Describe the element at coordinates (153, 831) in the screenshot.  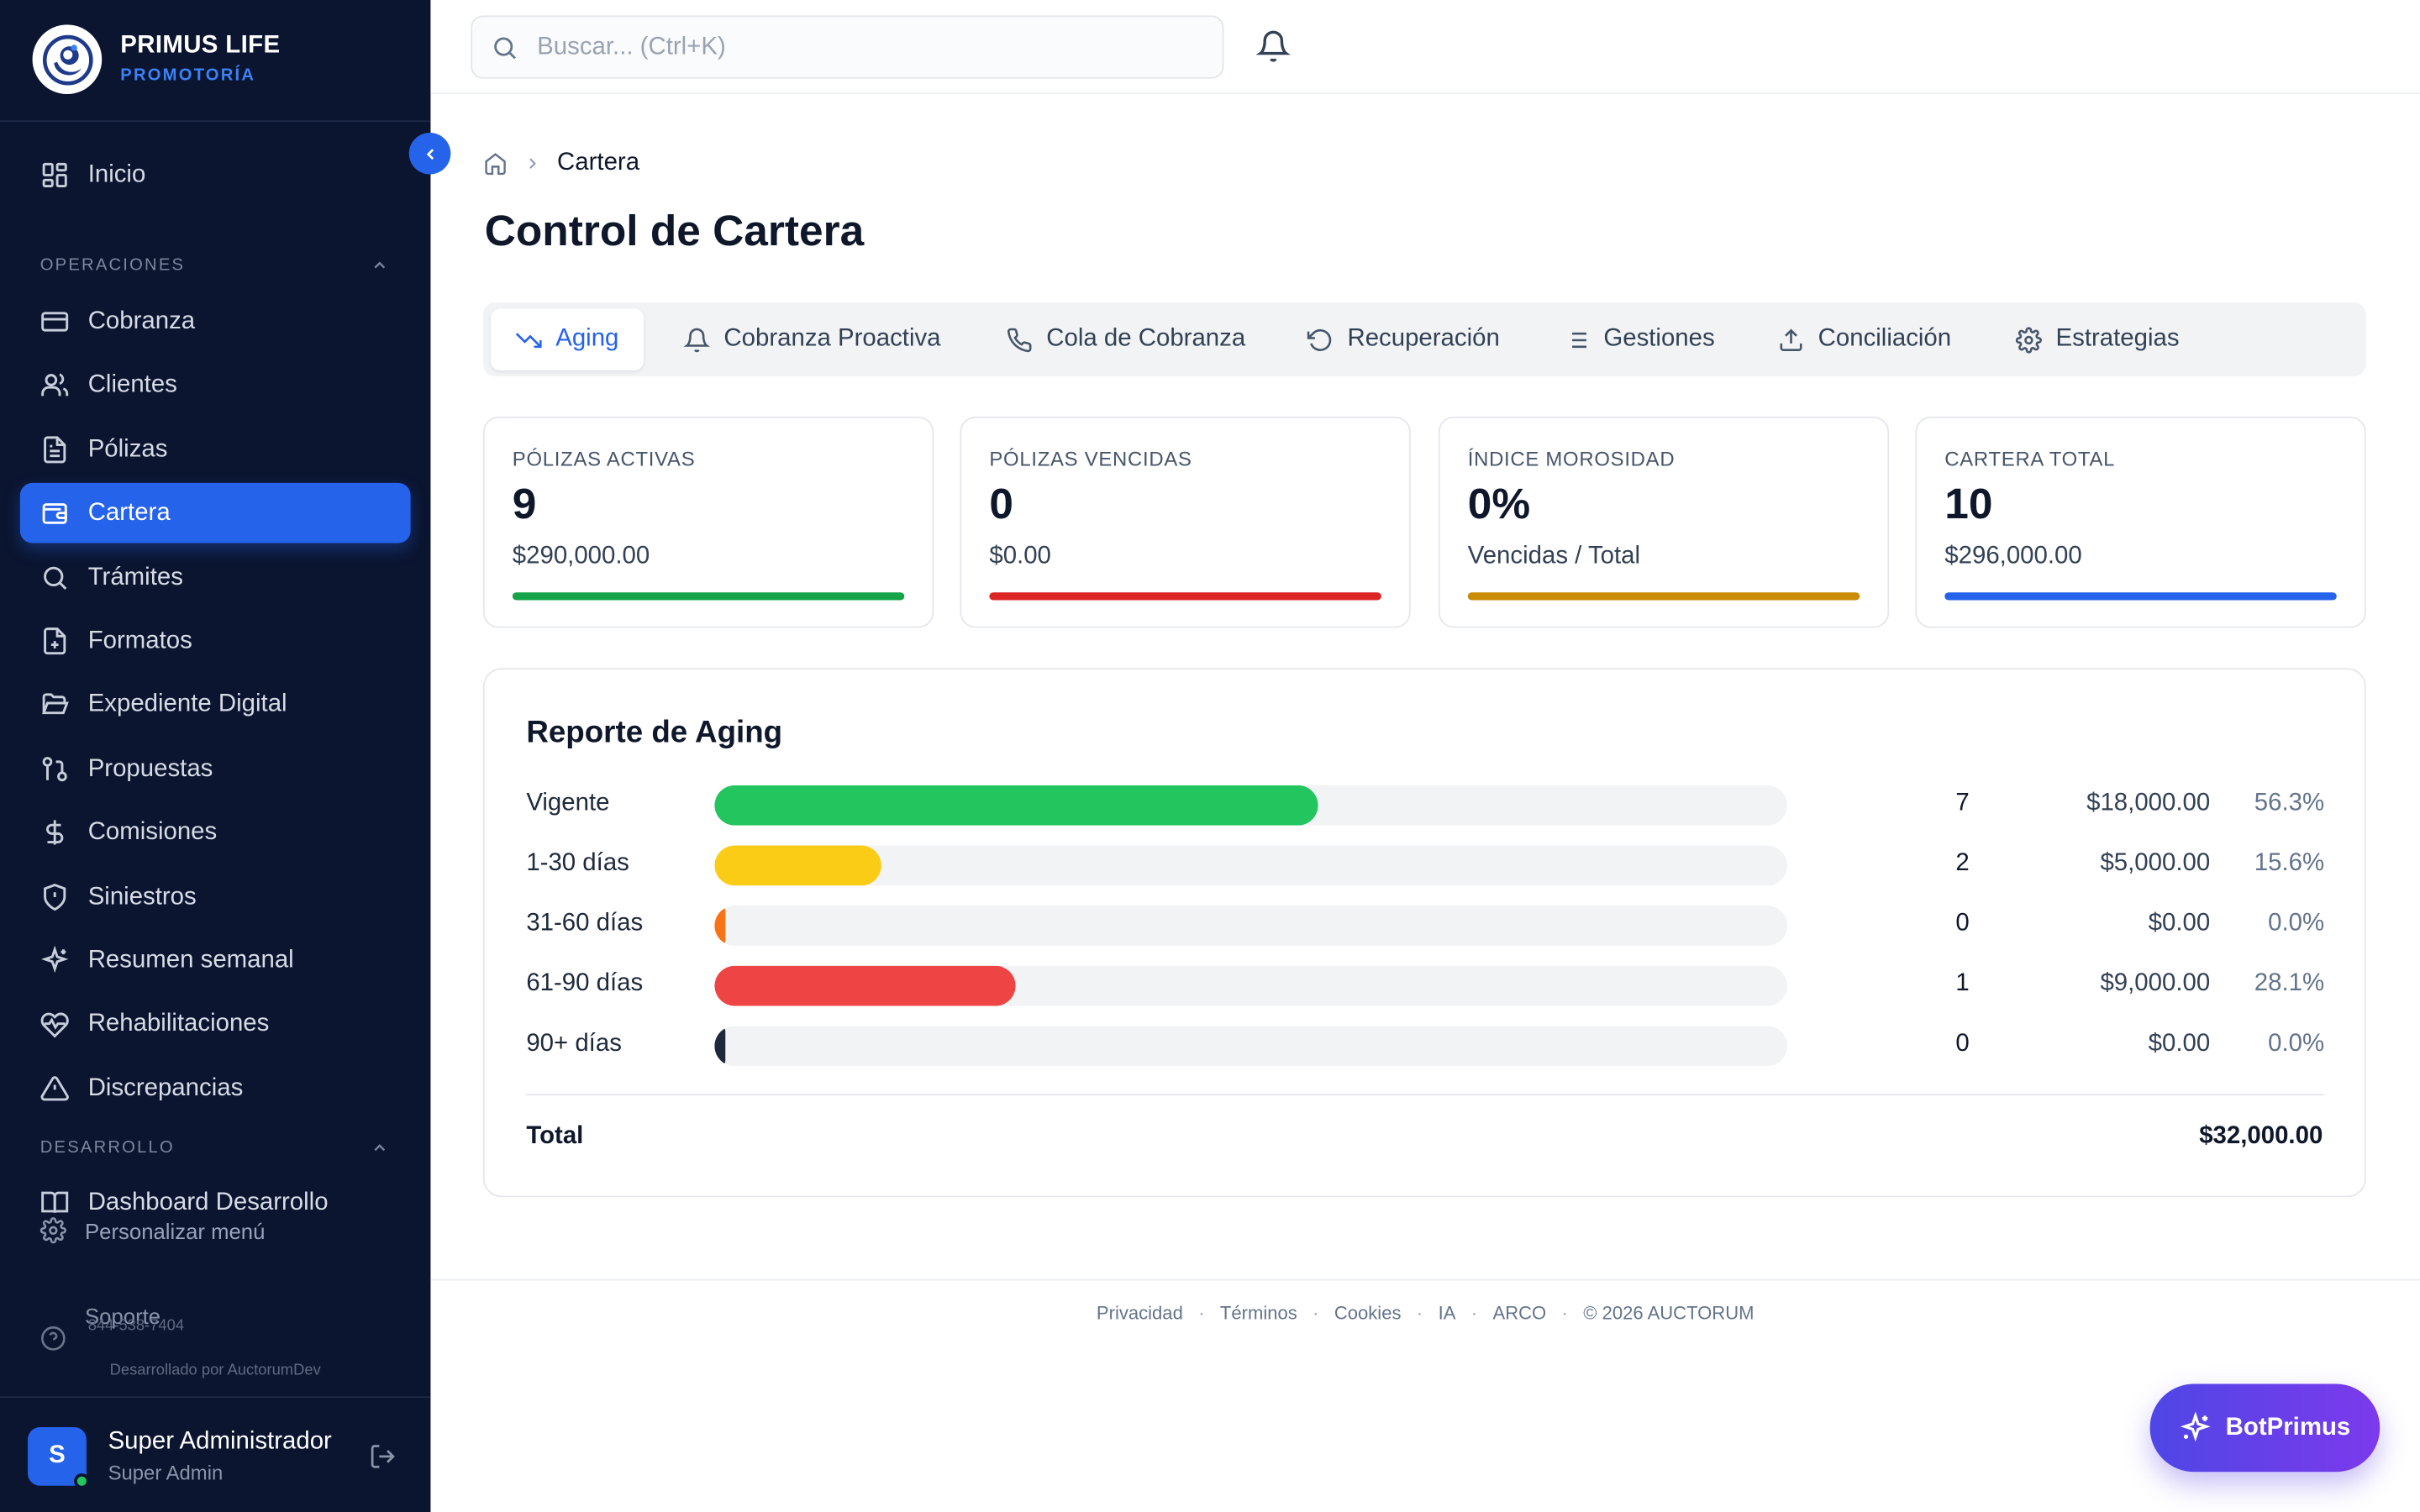
I see `sidebar-item-label: Comisiones` at that location.